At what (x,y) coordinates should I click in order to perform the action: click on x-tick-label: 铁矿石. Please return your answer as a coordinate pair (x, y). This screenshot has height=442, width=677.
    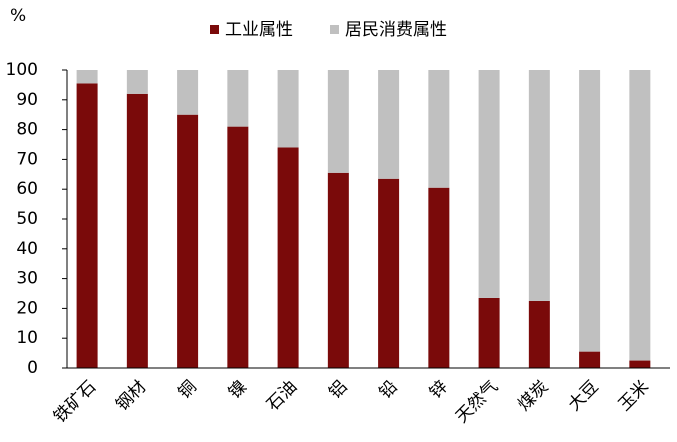
    Looking at the image, I should click on (75, 402).